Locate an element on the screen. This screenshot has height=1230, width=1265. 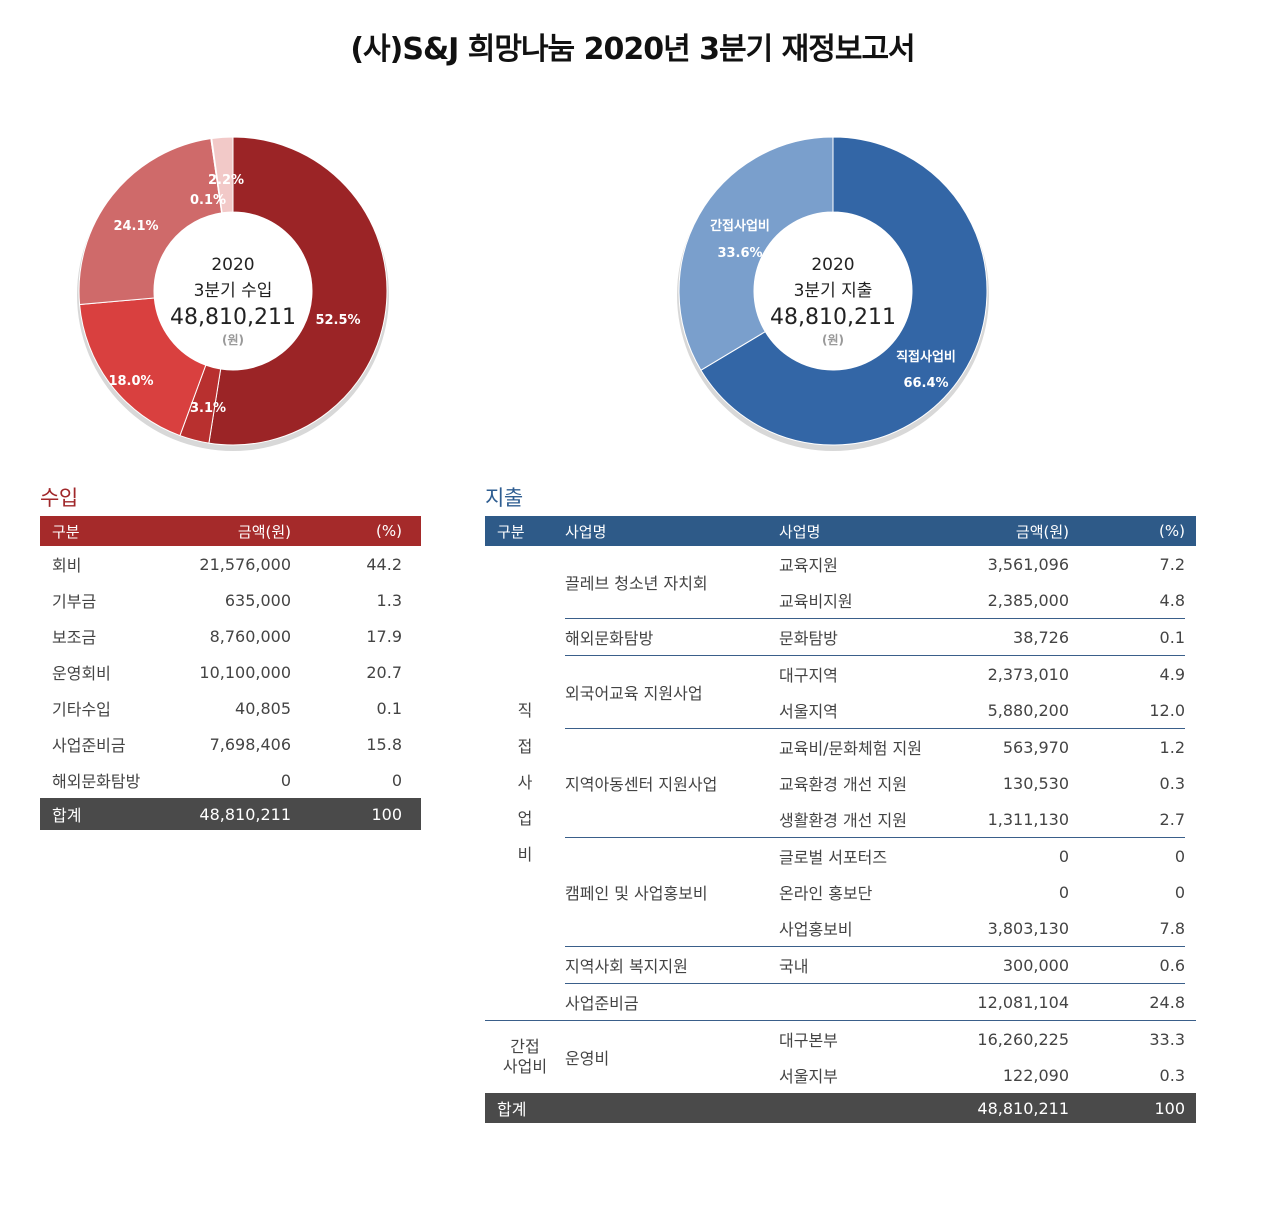
expense-amount: 3,561,096 is located at coordinates (1028, 564).